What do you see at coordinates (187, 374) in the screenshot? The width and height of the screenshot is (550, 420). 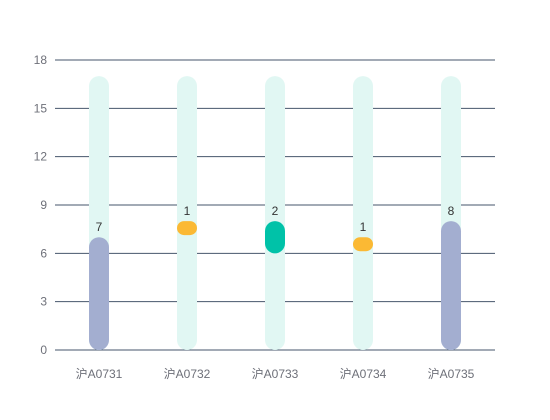 I see `x-tick-label: 沪A0732` at bounding box center [187, 374].